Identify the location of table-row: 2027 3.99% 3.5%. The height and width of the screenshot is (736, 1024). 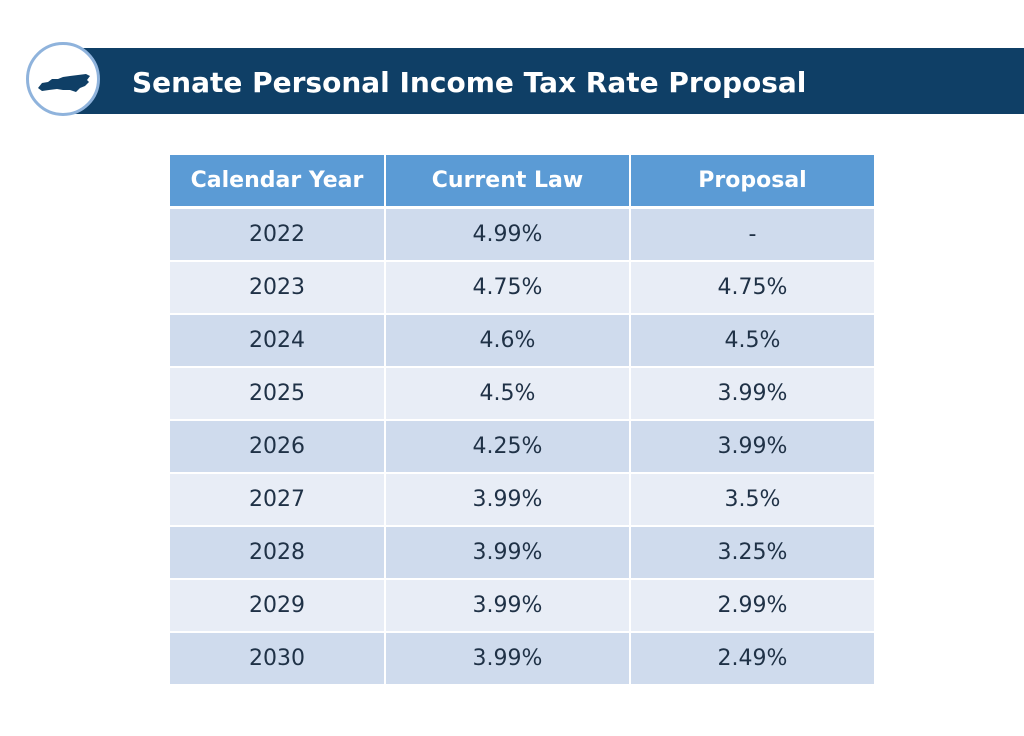
(522, 500).